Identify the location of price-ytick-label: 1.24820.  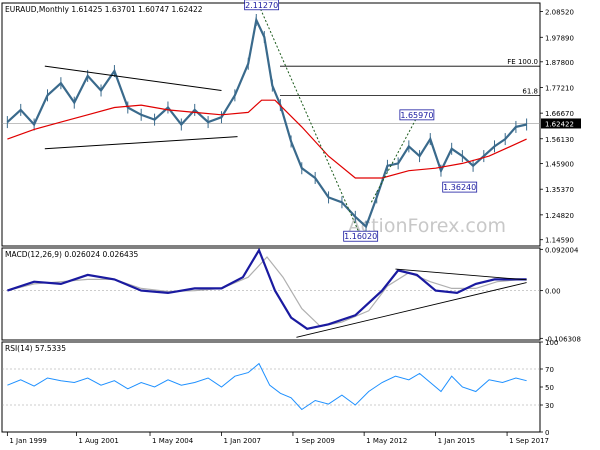
(559, 216).